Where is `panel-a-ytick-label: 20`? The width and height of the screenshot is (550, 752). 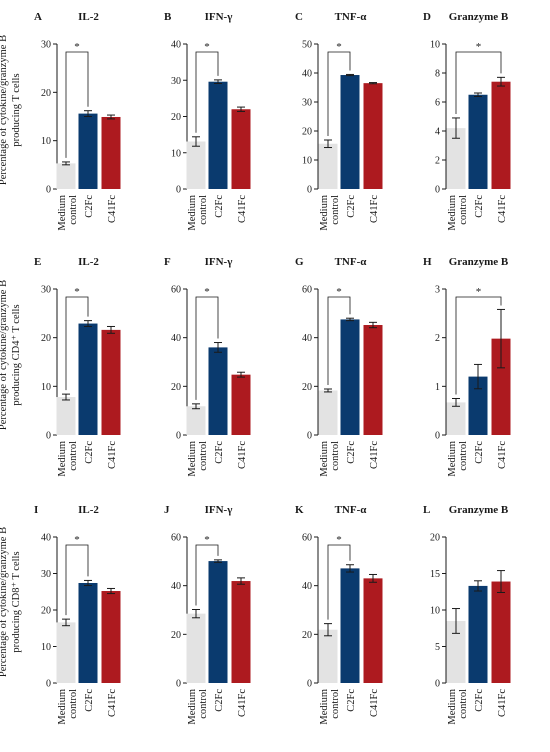
panel-a-ytick-label: 20 is located at coordinates (46, 93).